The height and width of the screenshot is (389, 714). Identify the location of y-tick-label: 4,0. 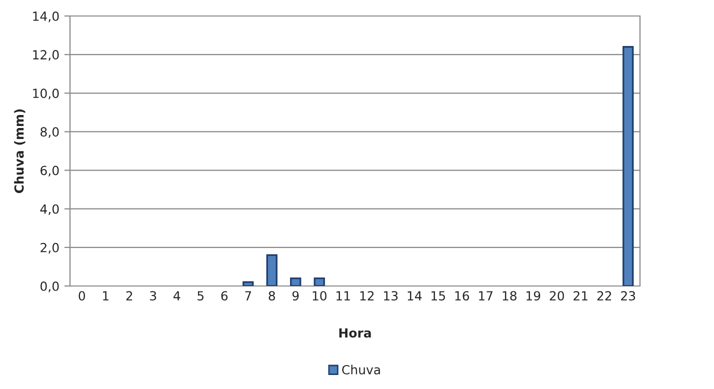
(49, 210).